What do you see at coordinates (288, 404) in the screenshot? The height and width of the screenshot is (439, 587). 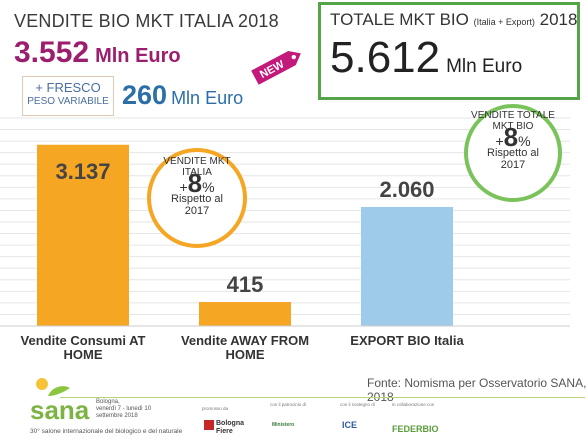 I see `caption-patrocinio: con il patrocinio di` at bounding box center [288, 404].